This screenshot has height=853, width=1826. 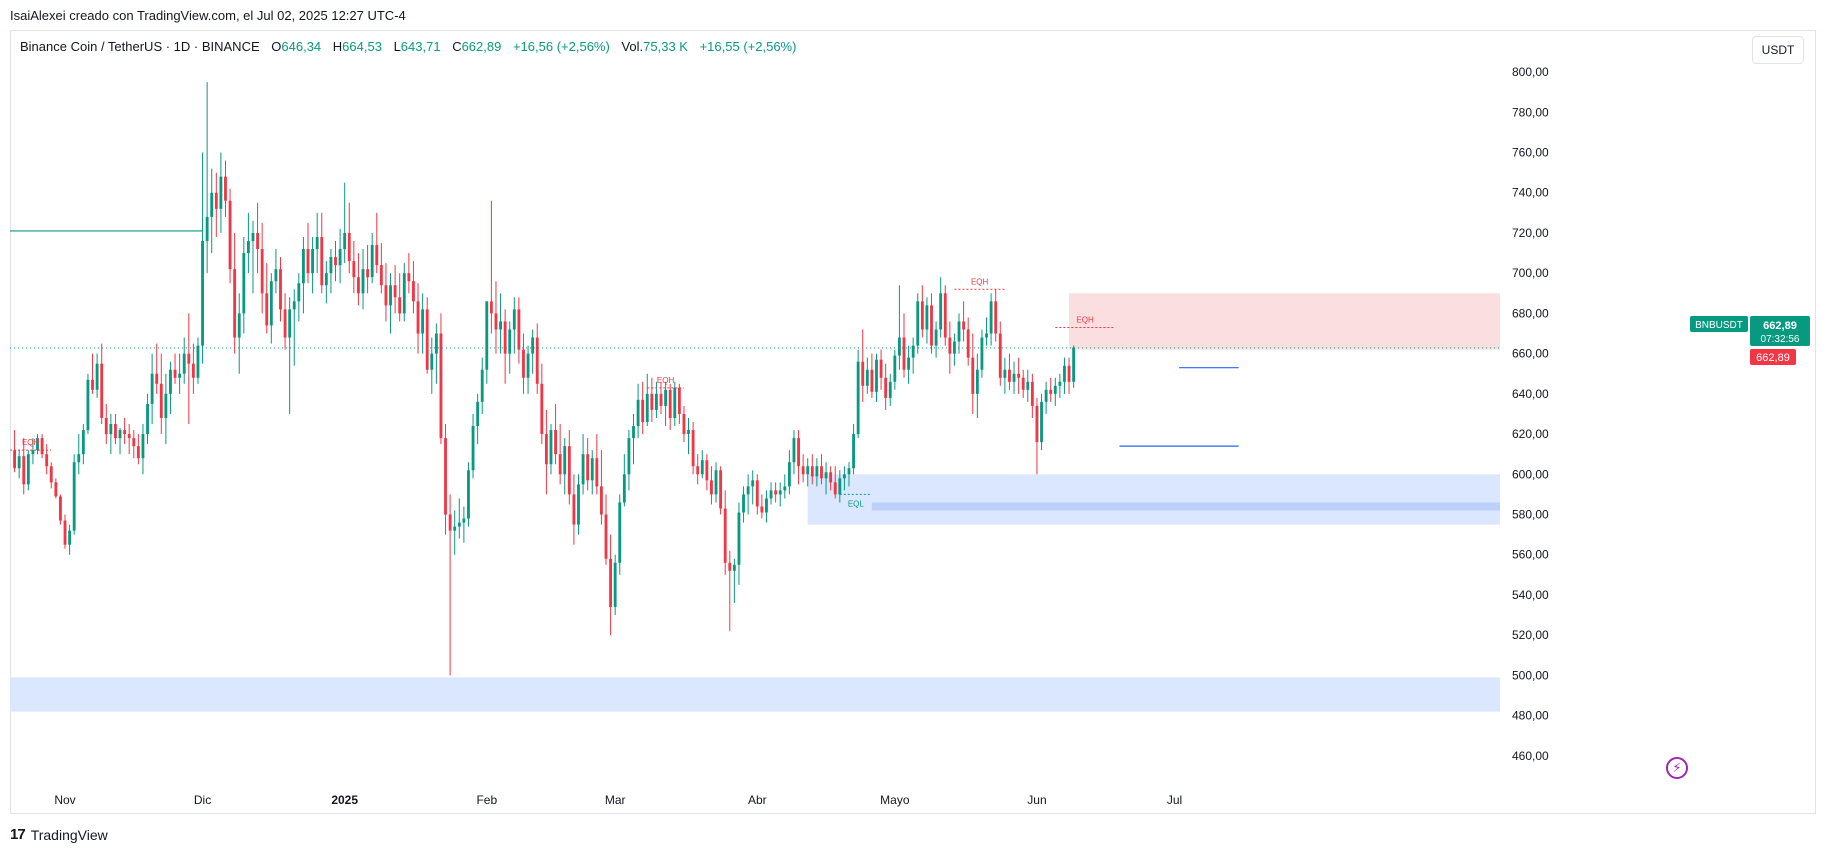 What do you see at coordinates (1530, 233) in the screenshot?
I see `price-tick-label: 720,00` at bounding box center [1530, 233].